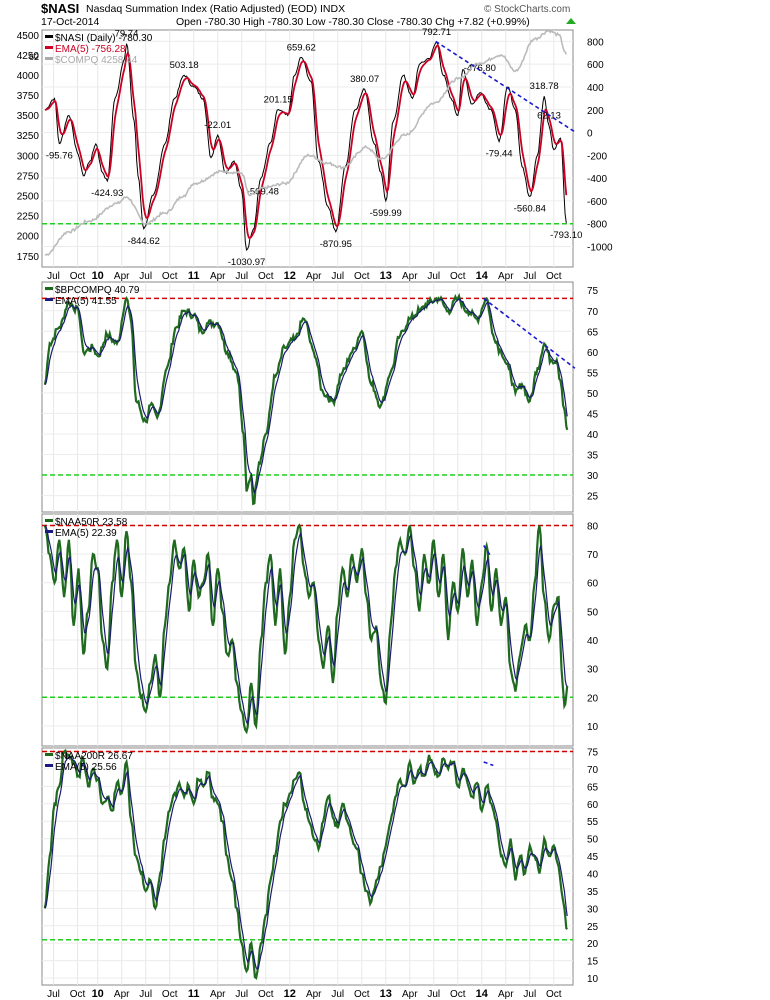 The image size is (770, 1000). What do you see at coordinates (595, 42) in the screenshot?
I see `right-axis-tick-label: 800` at bounding box center [595, 42].